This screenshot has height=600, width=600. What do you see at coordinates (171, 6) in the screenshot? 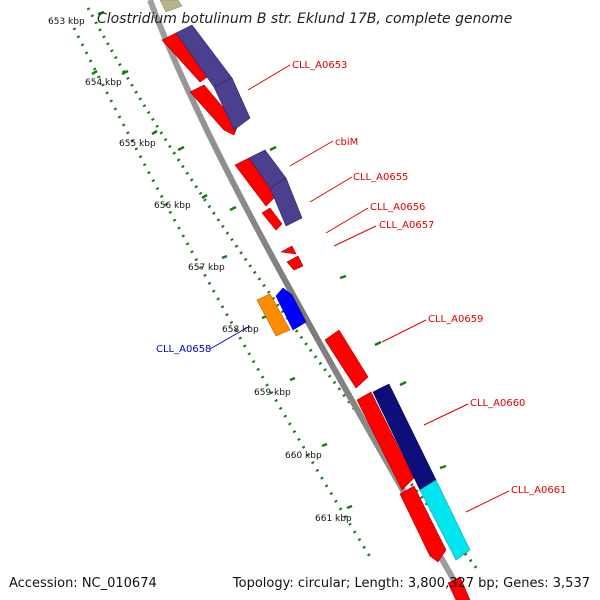
I see `feature-olive-top` at bounding box center [171, 6].